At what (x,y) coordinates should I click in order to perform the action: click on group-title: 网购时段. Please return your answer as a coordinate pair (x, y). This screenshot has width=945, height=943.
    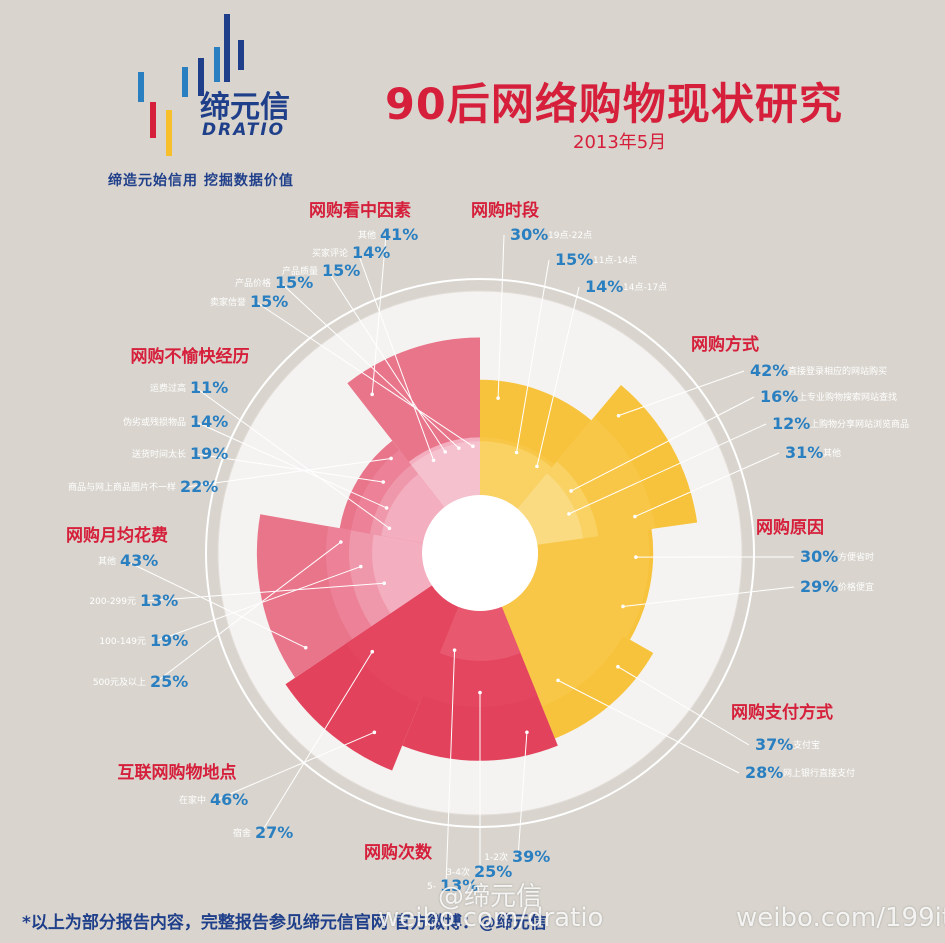
    Looking at the image, I should click on (505, 210).